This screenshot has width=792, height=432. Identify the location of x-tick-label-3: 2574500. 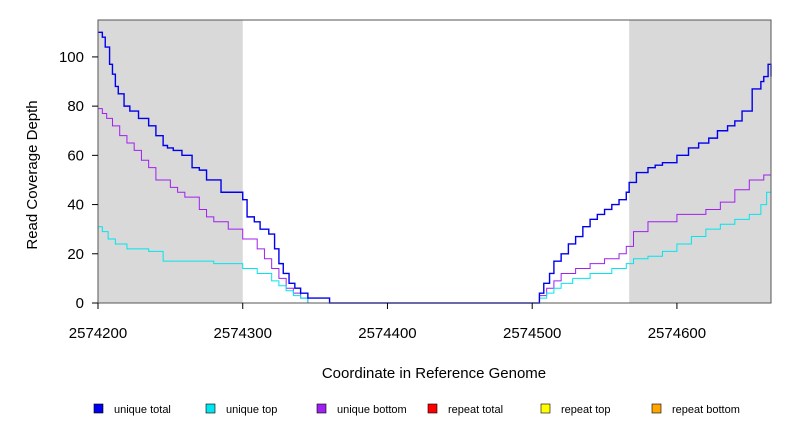
(532, 333).